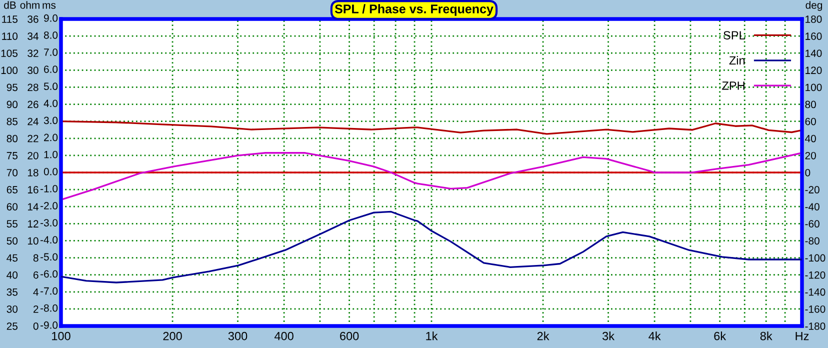  I want to click on y-tick-label: 85, so click(12, 122).